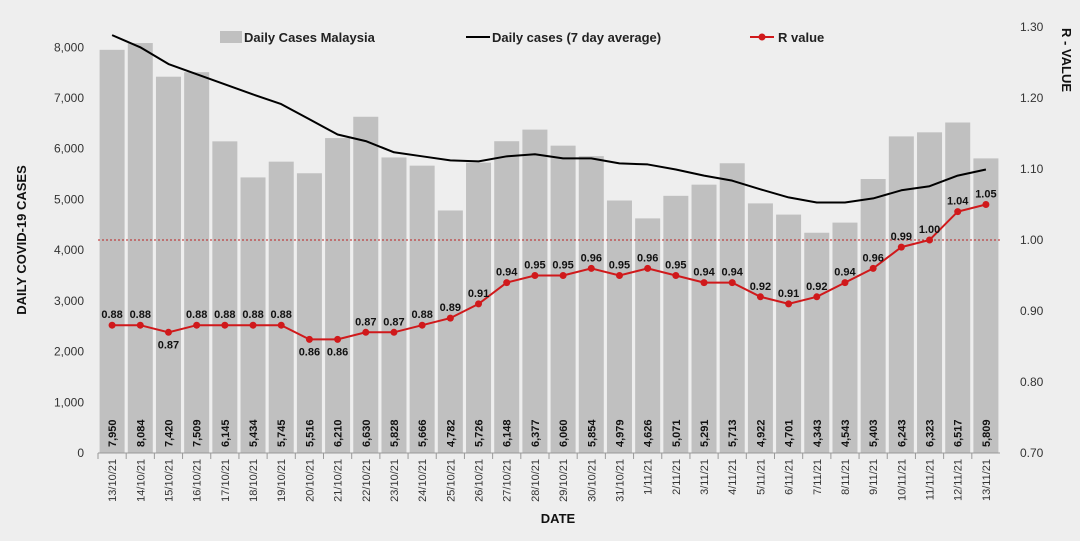  I want to click on x-tick-label: 9/11/21, so click(874, 477).